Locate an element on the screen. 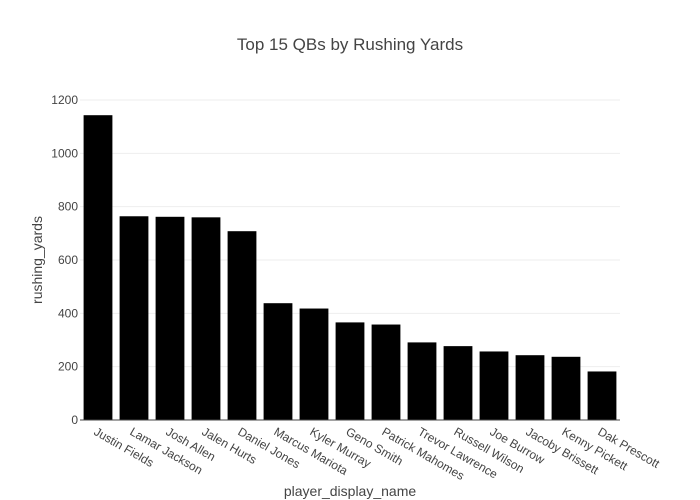  x-axis-title: player_display_name is located at coordinates (350, 491).